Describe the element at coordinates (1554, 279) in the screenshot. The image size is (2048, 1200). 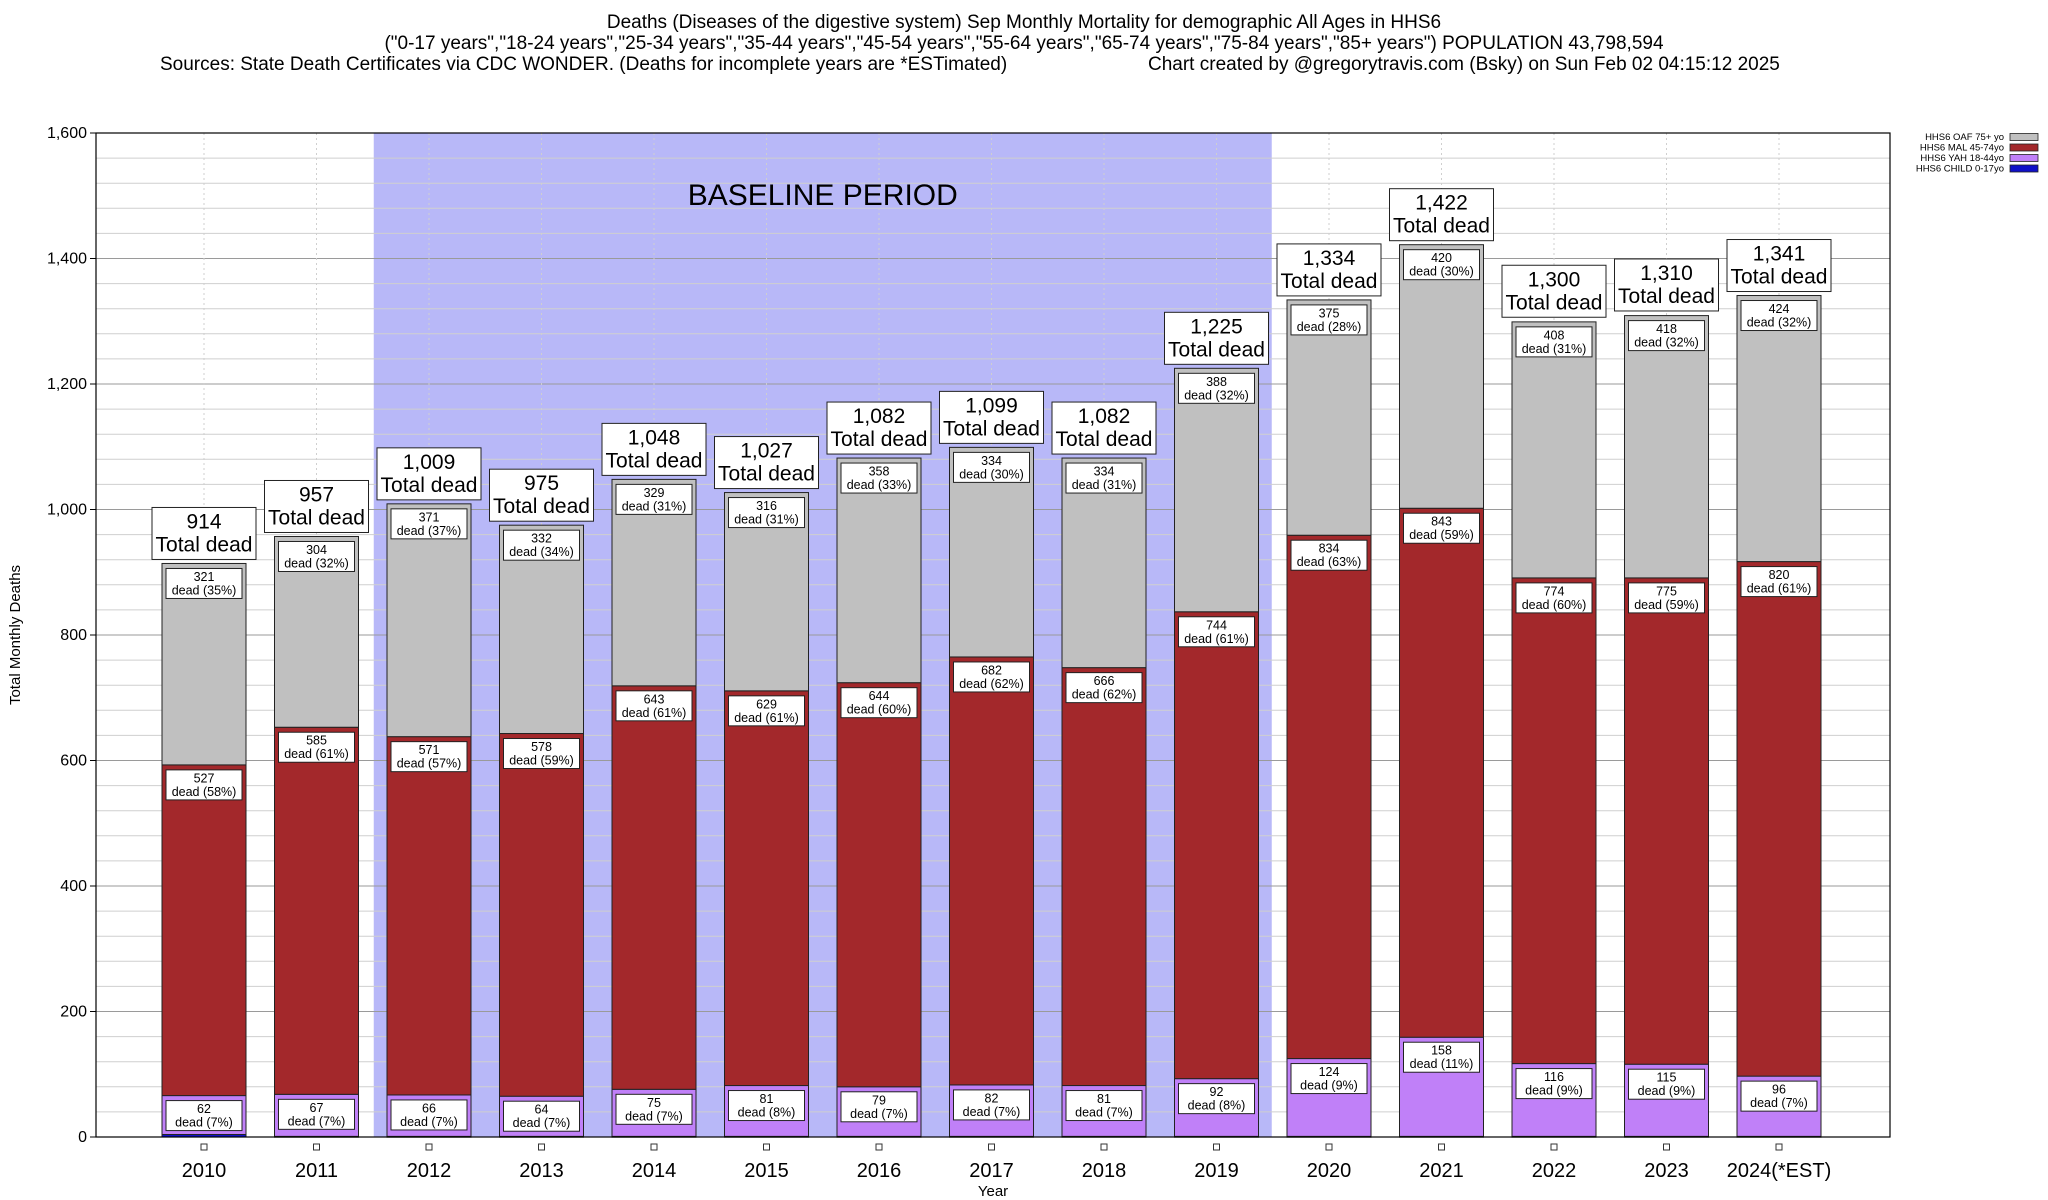
I see `total-value-label: 1,300` at that location.